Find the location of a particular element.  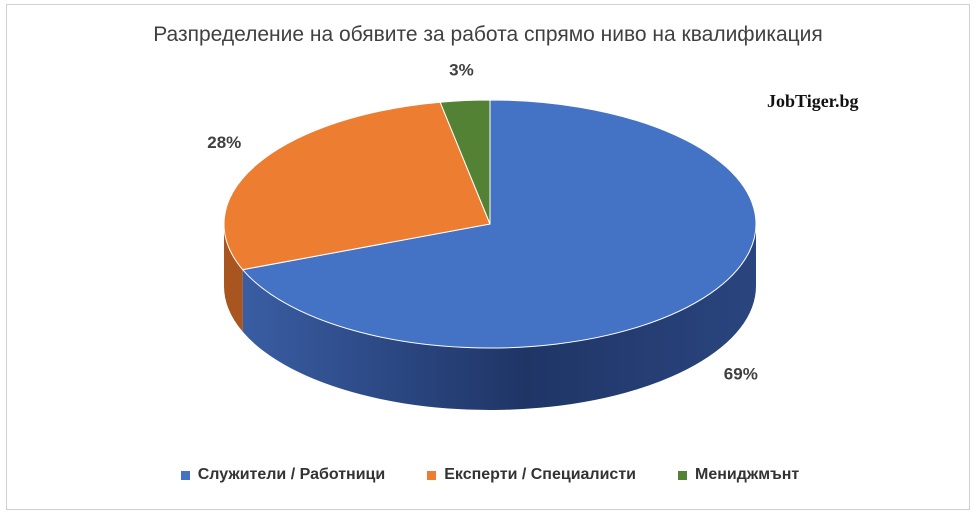

data-label: 3% is located at coordinates (461, 69).